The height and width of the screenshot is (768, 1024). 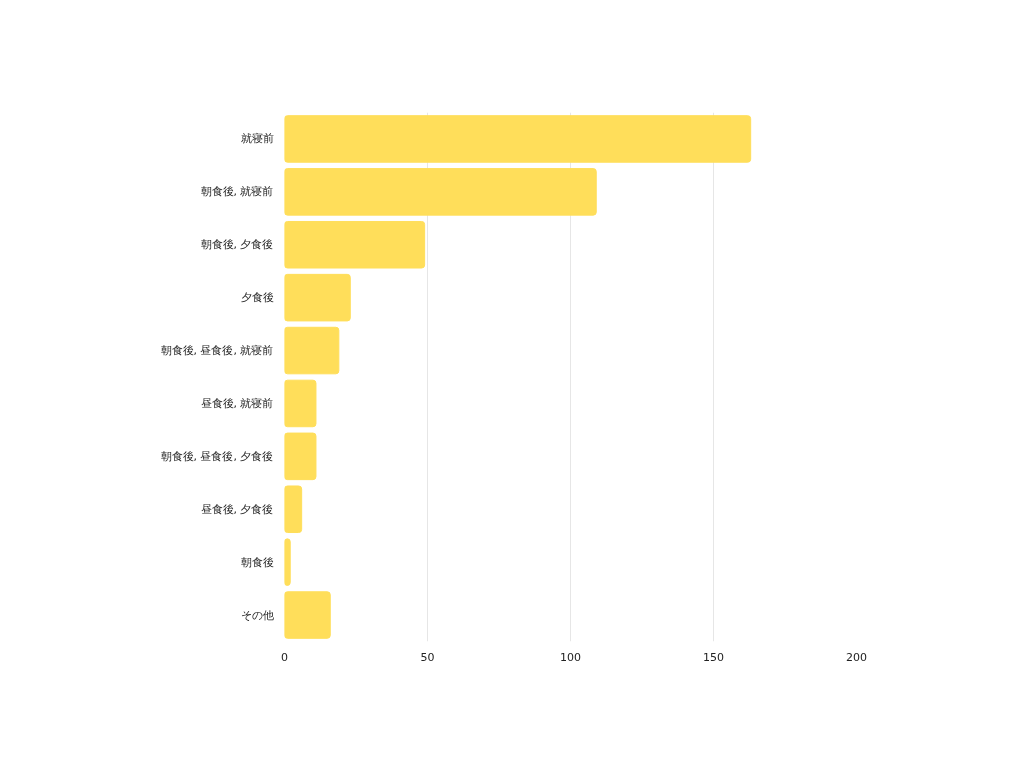 I want to click on y-tick-label: 夕食後, so click(x=257, y=298).